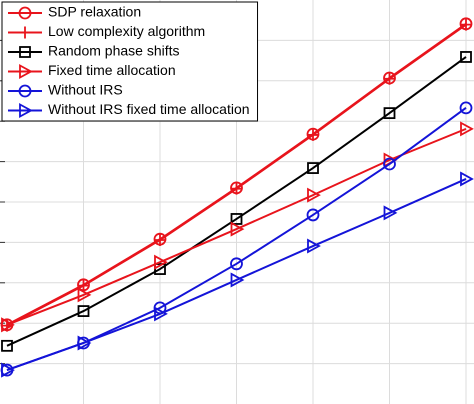 Image resolution: width=474 pixels, height=404 pixels. Describe the element at coordinates (94, 12) in the screenshot. I see `legend-label: SDP relaxation` at that location.